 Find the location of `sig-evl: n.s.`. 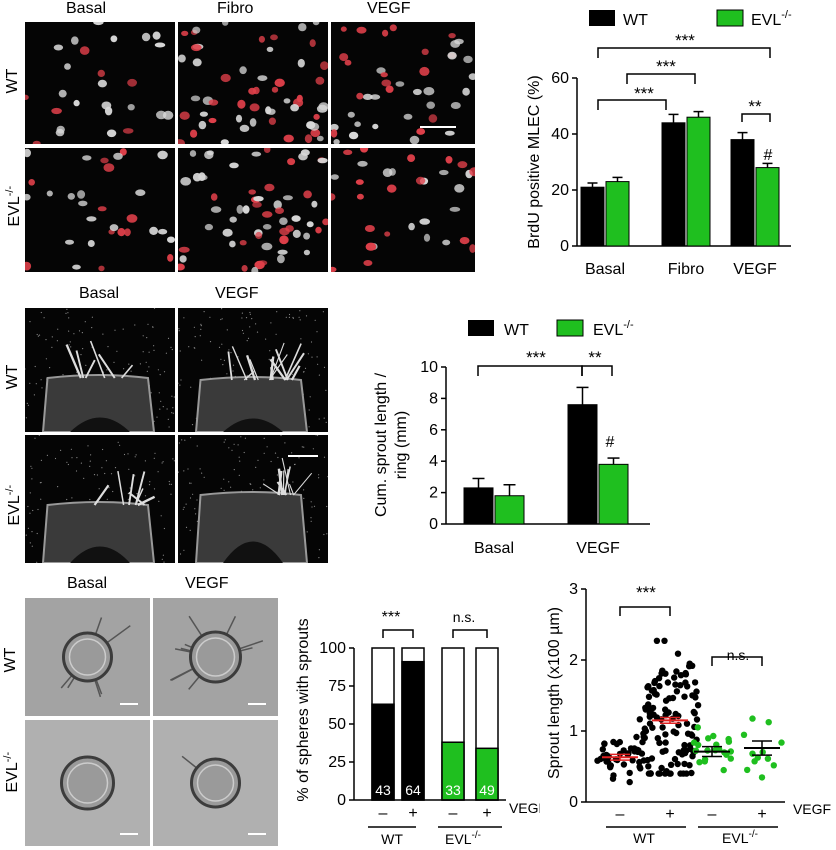

sig-evl: n.s. is located at coordinates (464, 617).